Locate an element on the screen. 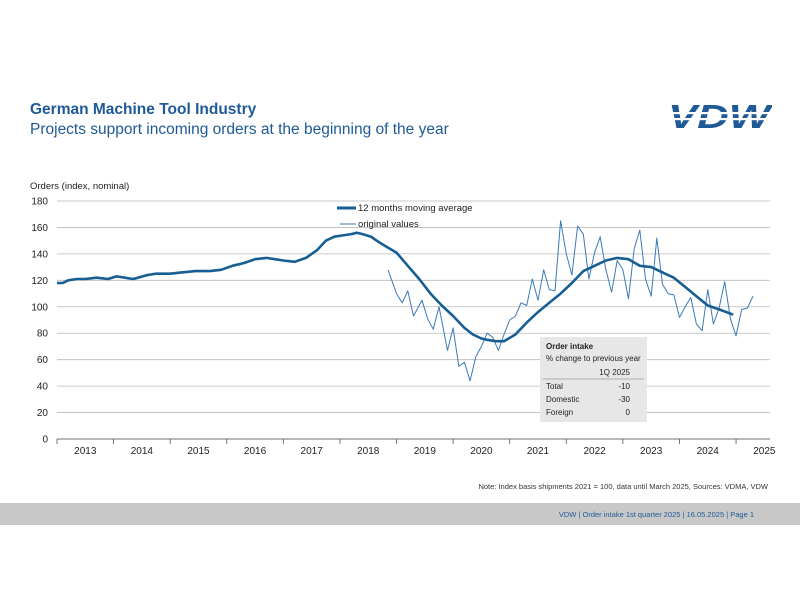 Image resolution: width=800 pixels, height=600 pixels. inset-column-header: 1Q 2025 is located at coordinates (614, 372).